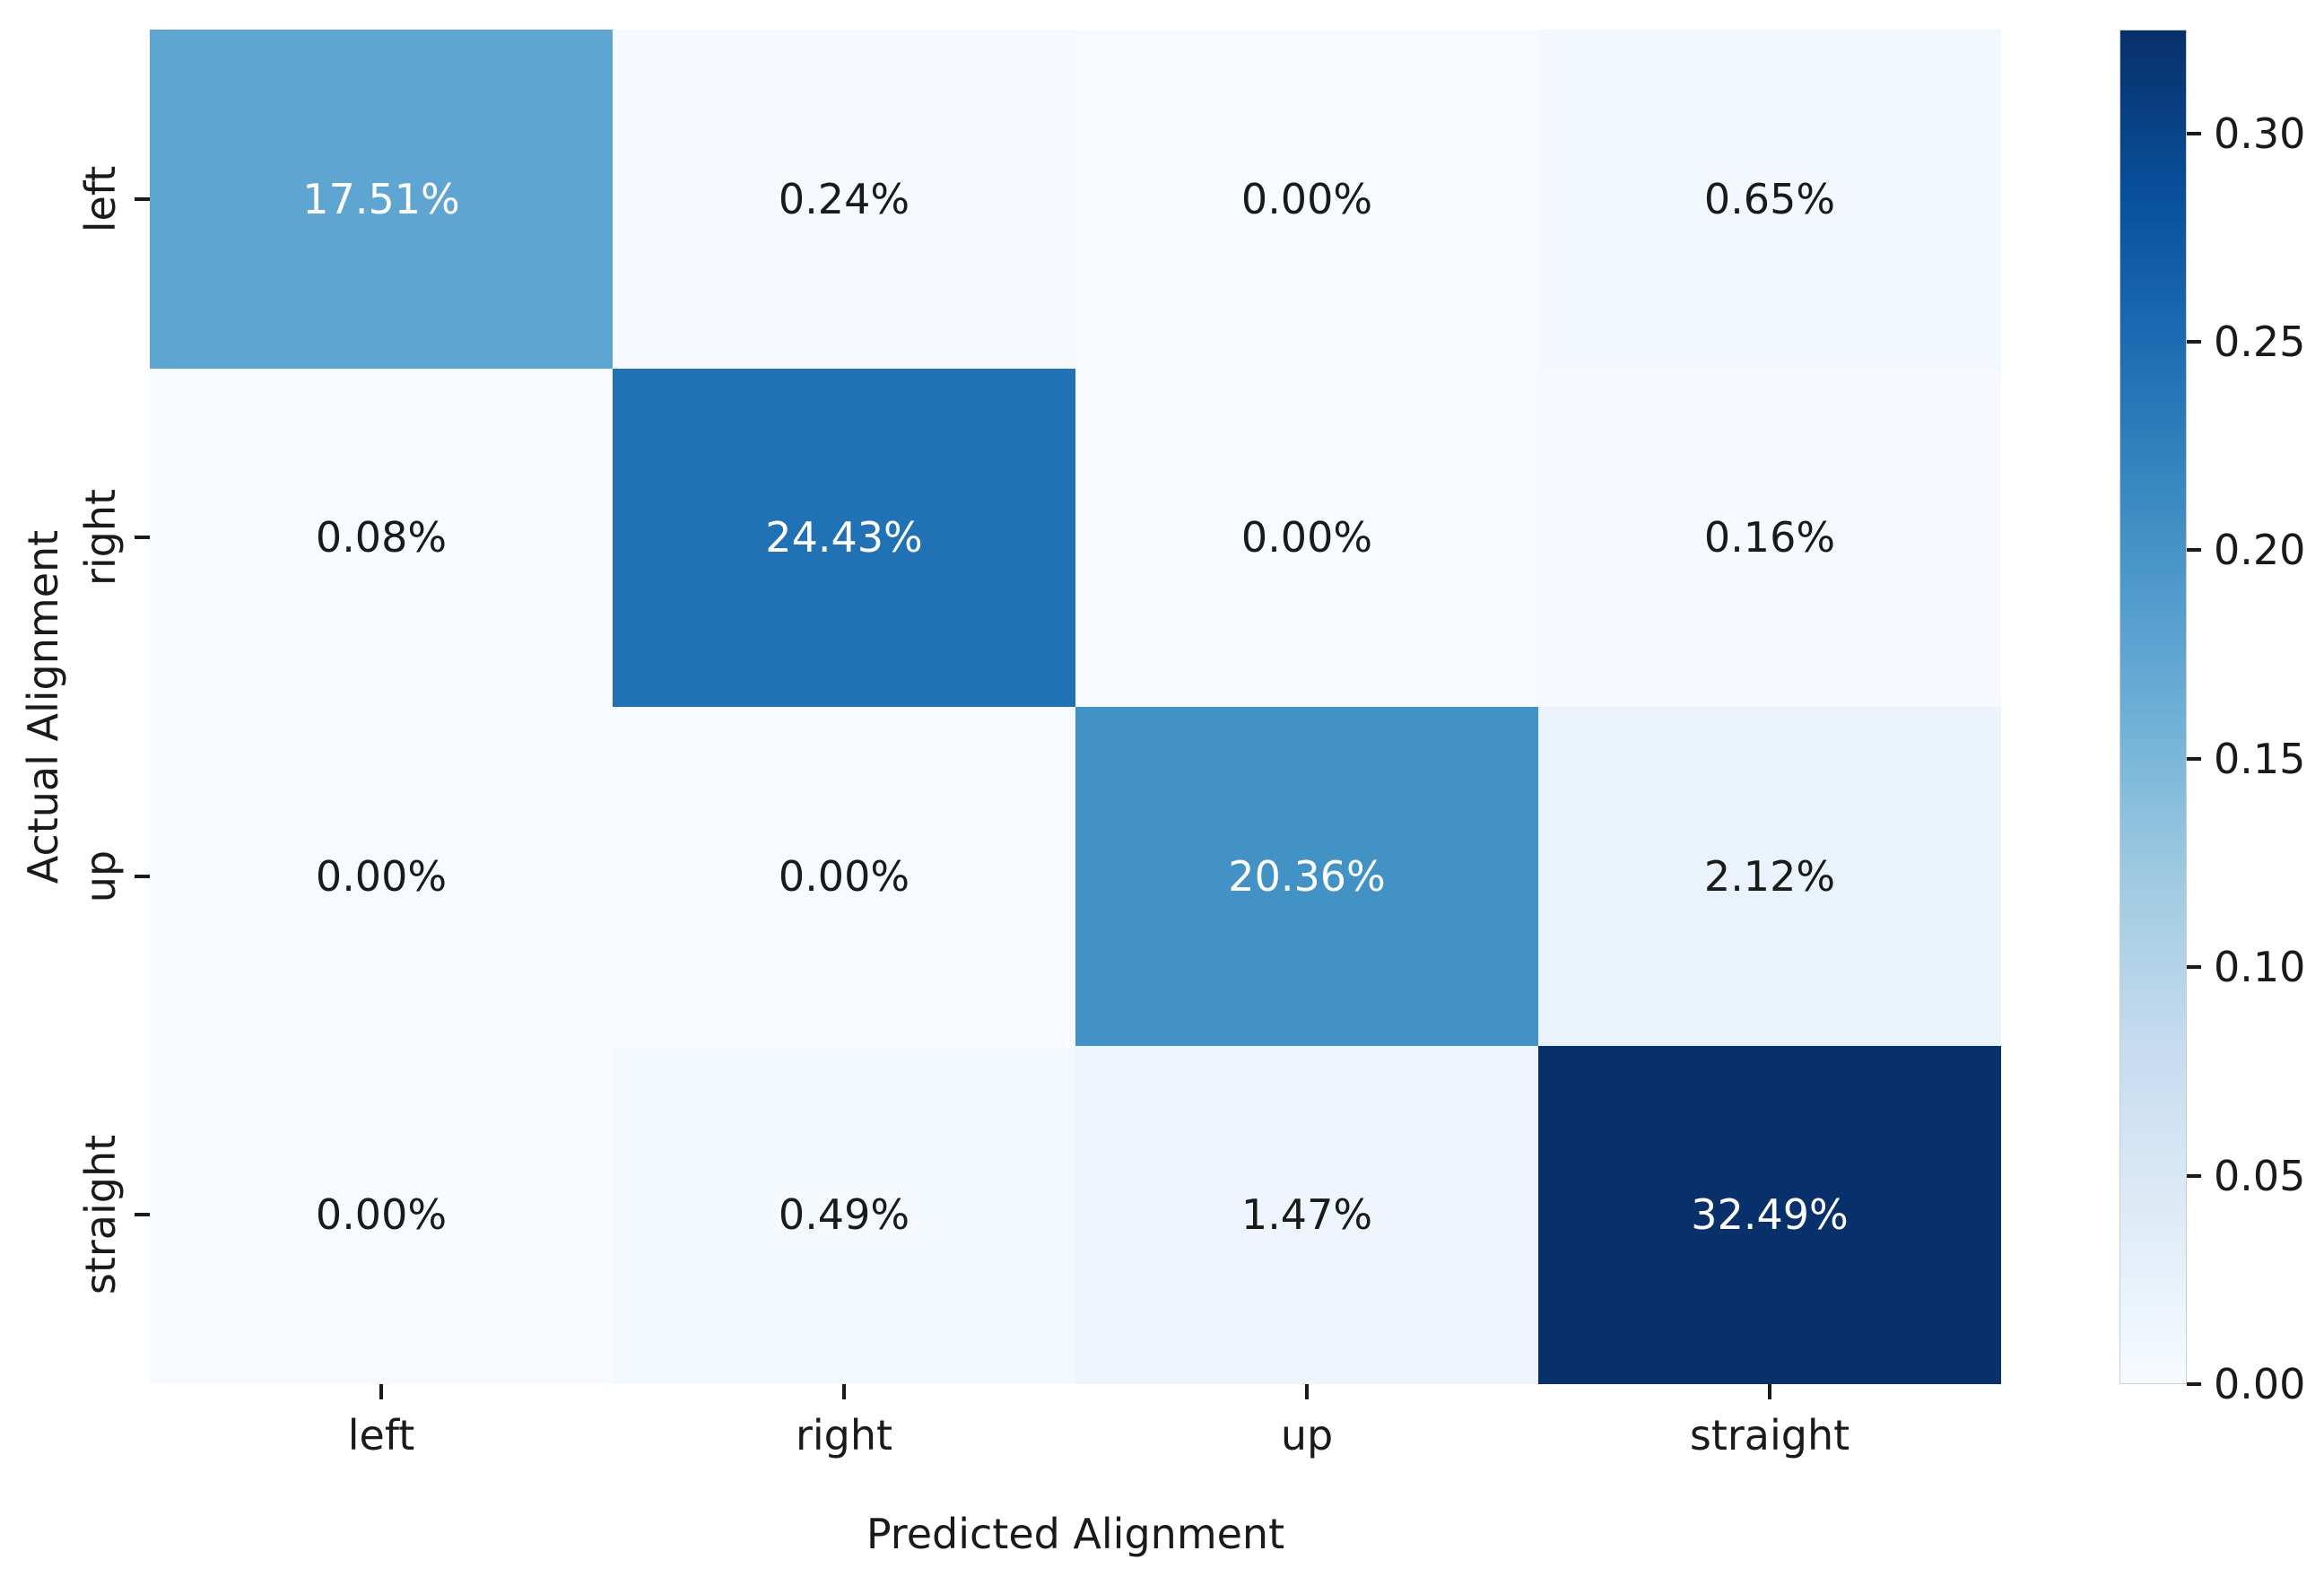 The height and width of the screenshot is (1577, 2324). Describe the element at coordinates (1307, 1435) in the screenshot. I see `x-tick-label: up` at that location.